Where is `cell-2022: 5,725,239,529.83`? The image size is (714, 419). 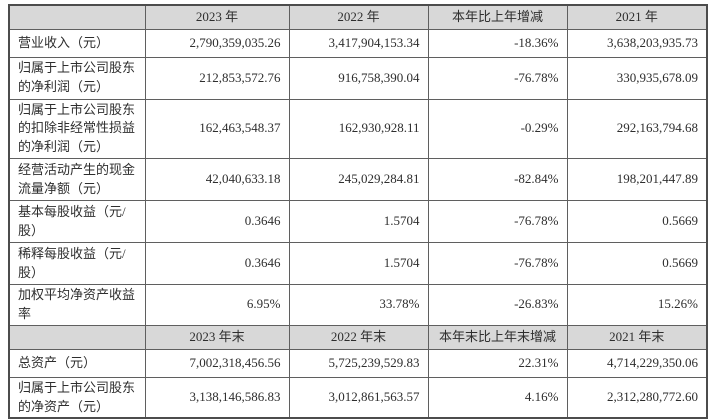 cell-2022: 5,725,239,529.83 is located at coordinates (358, 363).